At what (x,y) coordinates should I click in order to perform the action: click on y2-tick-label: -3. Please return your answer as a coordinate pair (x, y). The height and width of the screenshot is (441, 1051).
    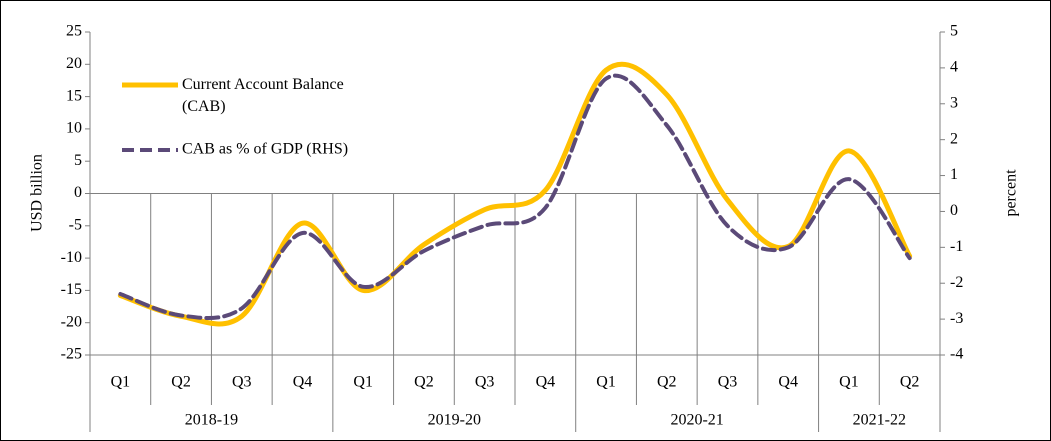
    Looking at the image, I should click on (956, 318).